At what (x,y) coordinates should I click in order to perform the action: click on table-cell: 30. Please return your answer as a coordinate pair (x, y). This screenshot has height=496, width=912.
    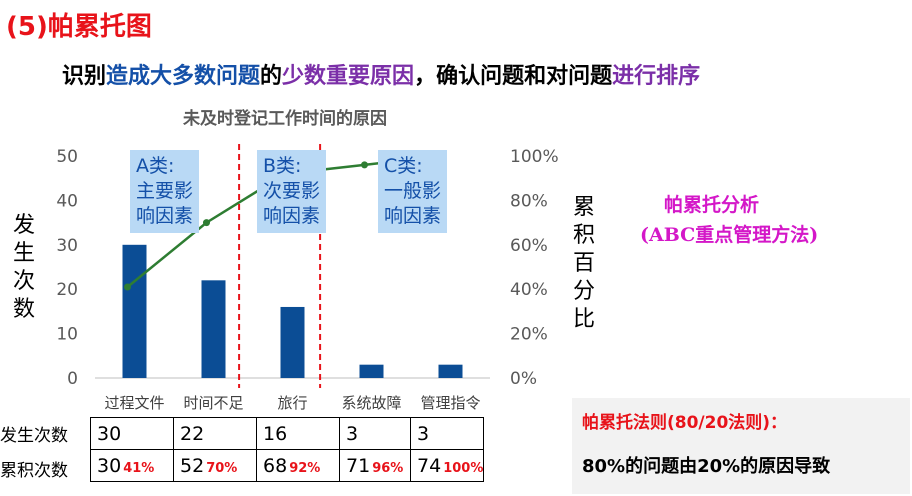
    Looking at the image, I should click on (132, 433).